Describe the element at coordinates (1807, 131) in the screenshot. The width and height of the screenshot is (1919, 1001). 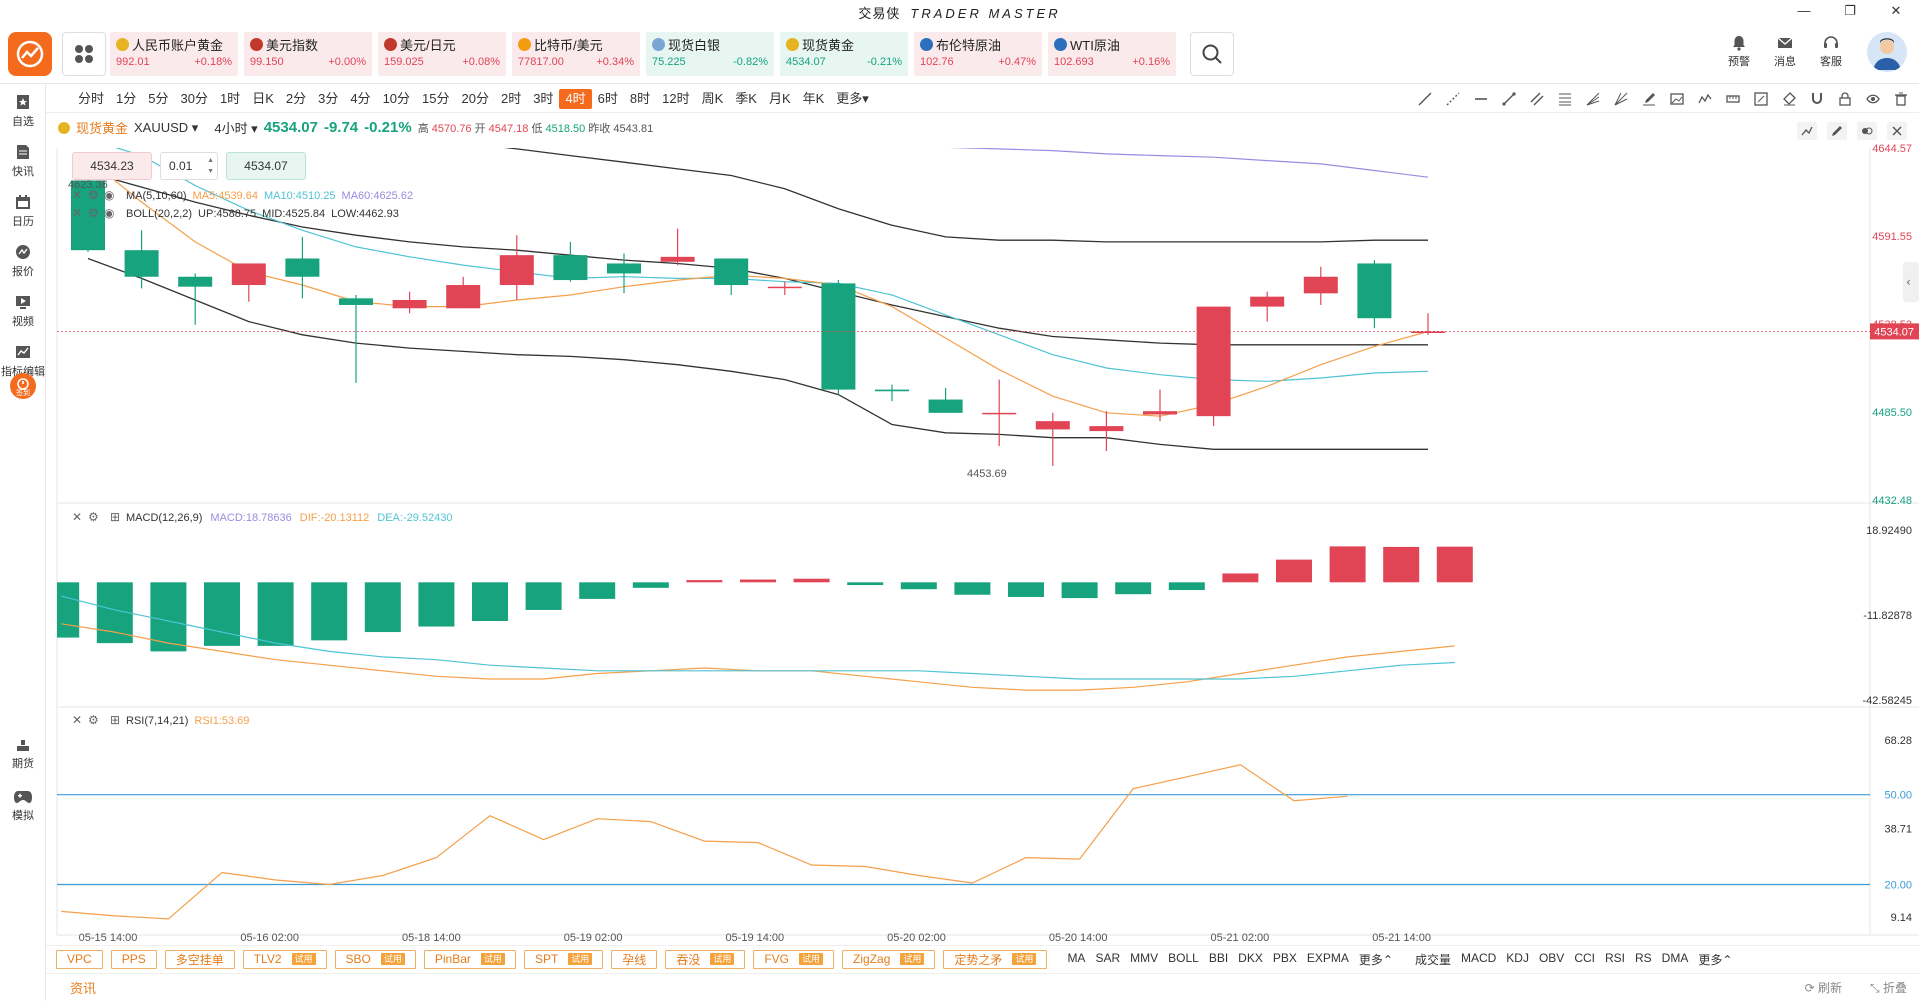
I see `chart-type-button` at that location.